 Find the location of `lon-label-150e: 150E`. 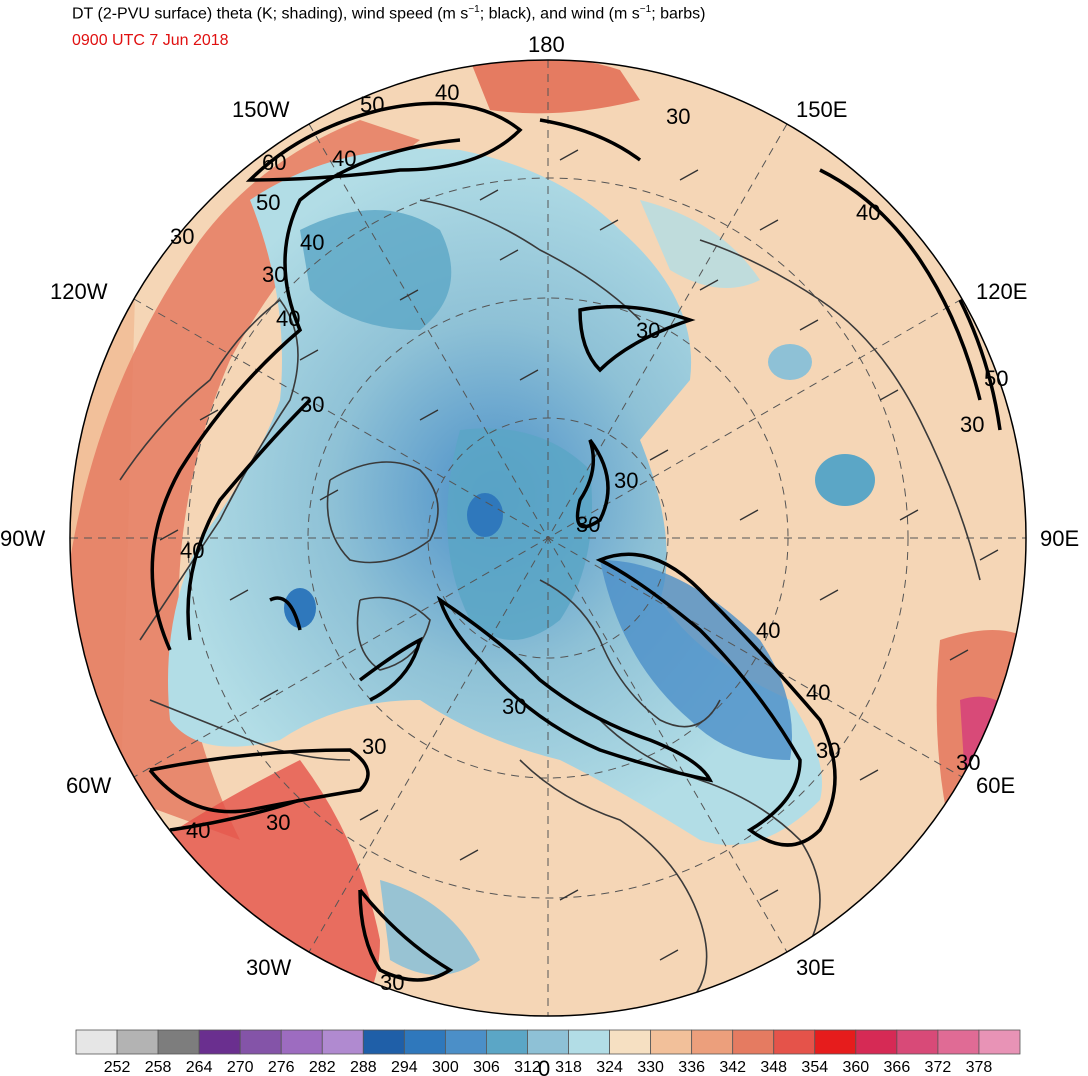

lon-label-150e: 150E is located at coordinates (821, 109).